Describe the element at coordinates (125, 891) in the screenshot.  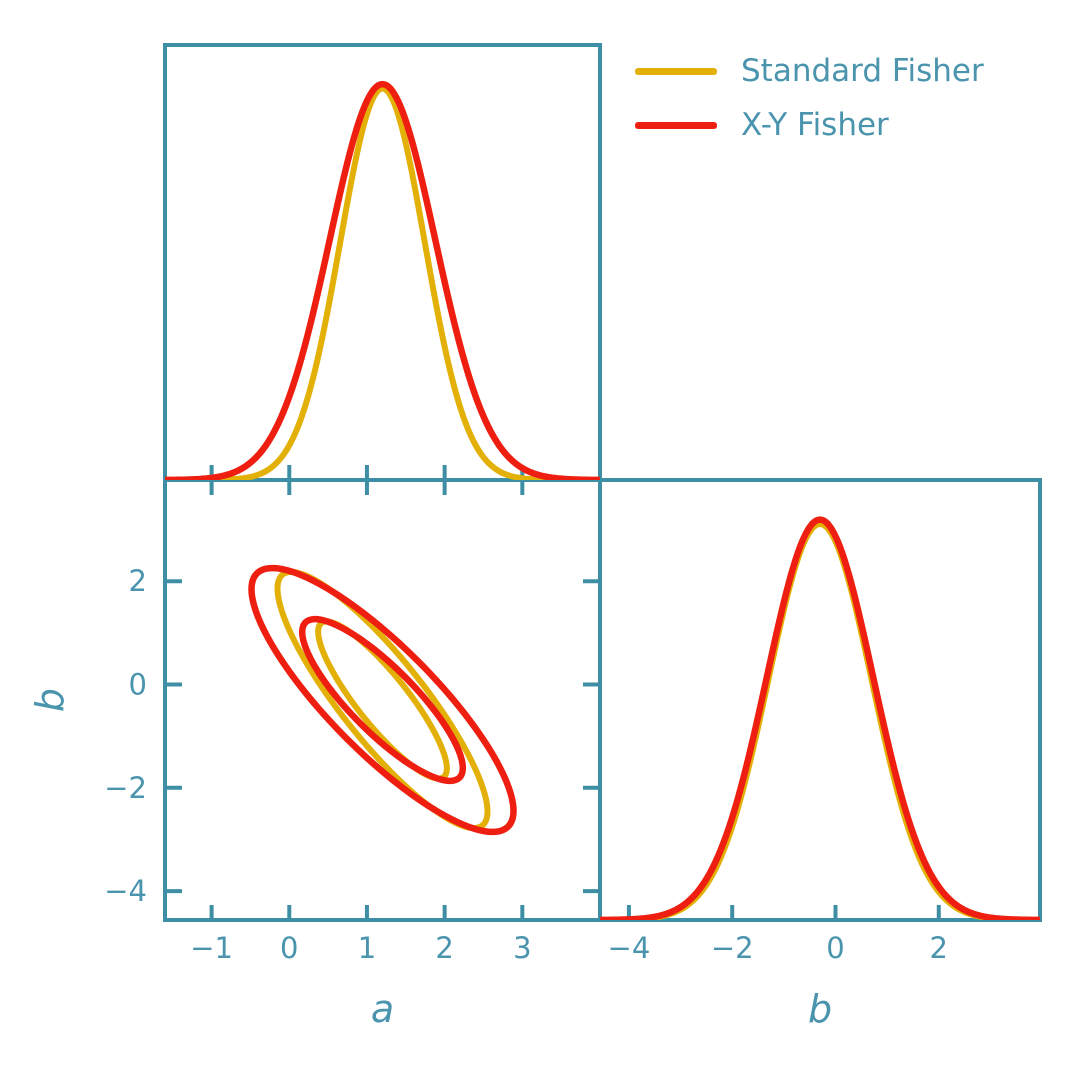
I see `tick-label-b-left--4: −4` at that location.